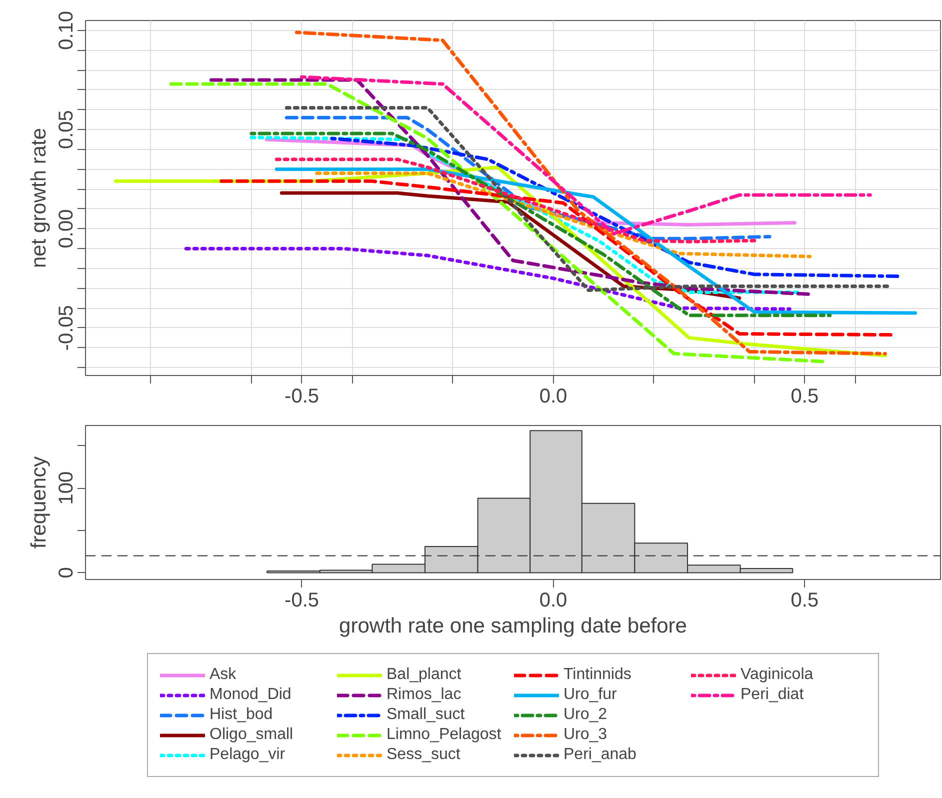 This screenshot has width=942, height=798. Describe the element at coordinates (67, 488) in the screenshot. I see `y-tick-label: 100` at that location.